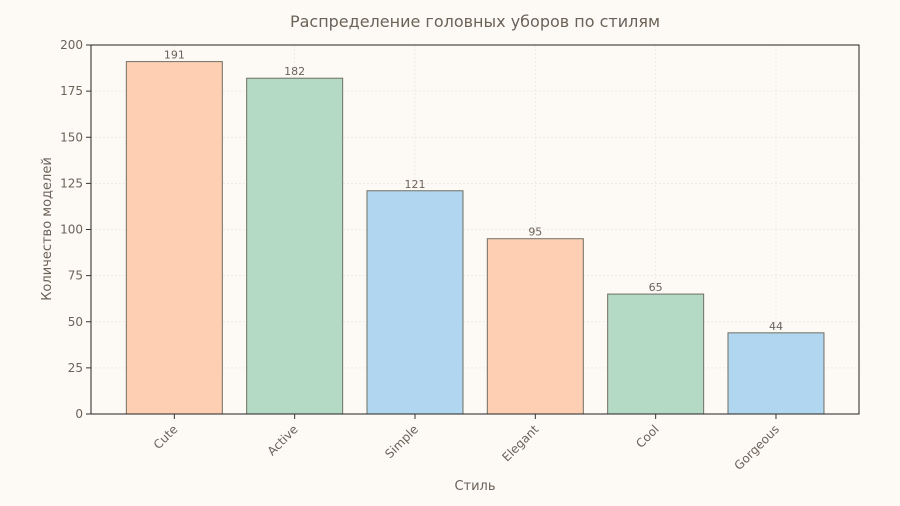  Describe the element at coordinates (174, 55) in the screenshot. I see `data-label-cute: 191` at that location.